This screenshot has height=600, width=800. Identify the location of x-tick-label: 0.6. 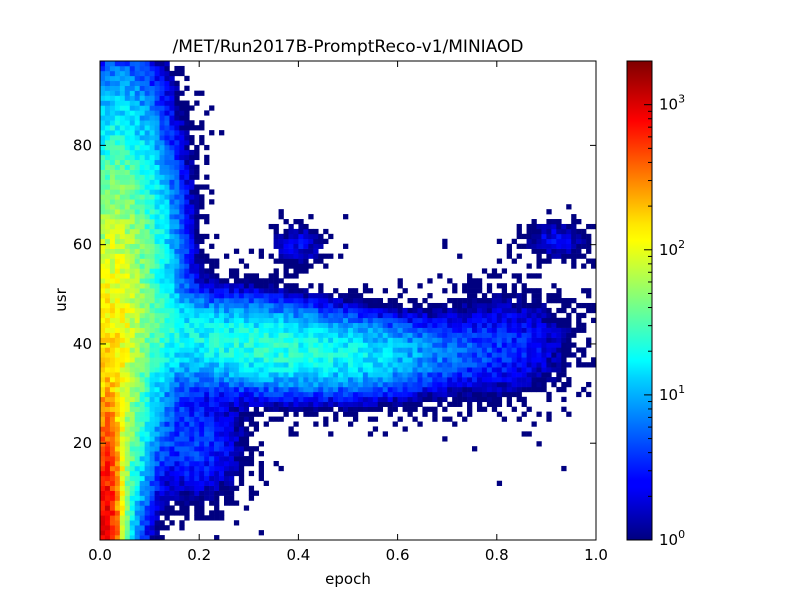
(398, 555).